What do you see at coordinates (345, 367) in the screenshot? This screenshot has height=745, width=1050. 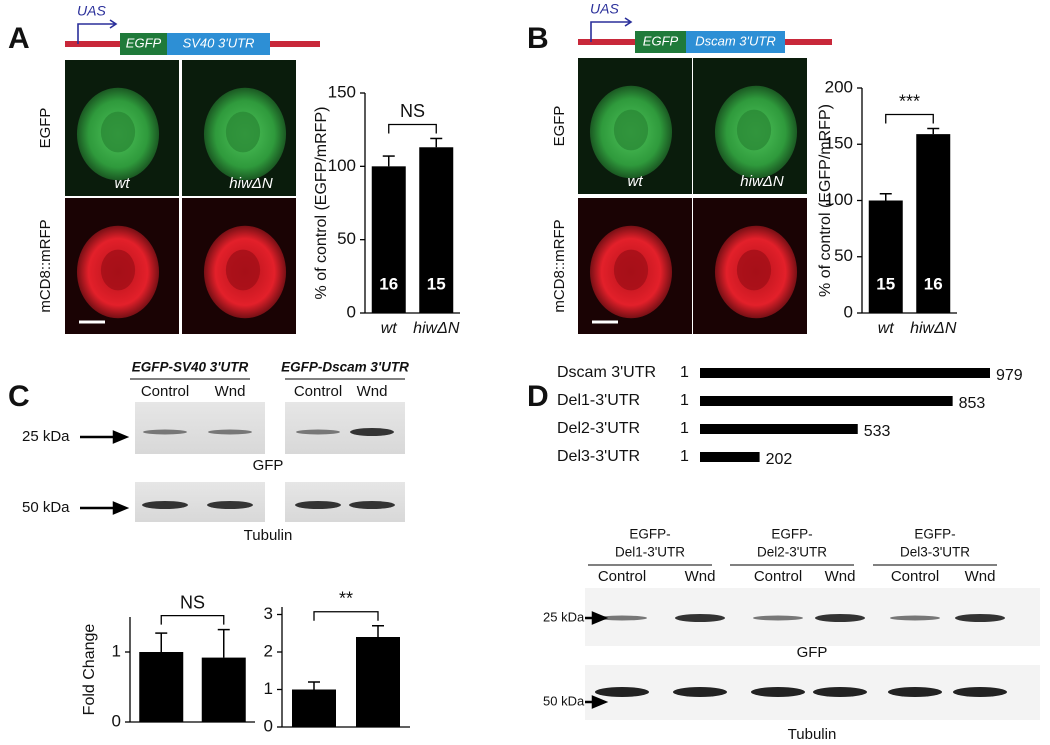 I see `construct-header: EGFP-Dscam 3'UTR` at bounding box center [345, 367].